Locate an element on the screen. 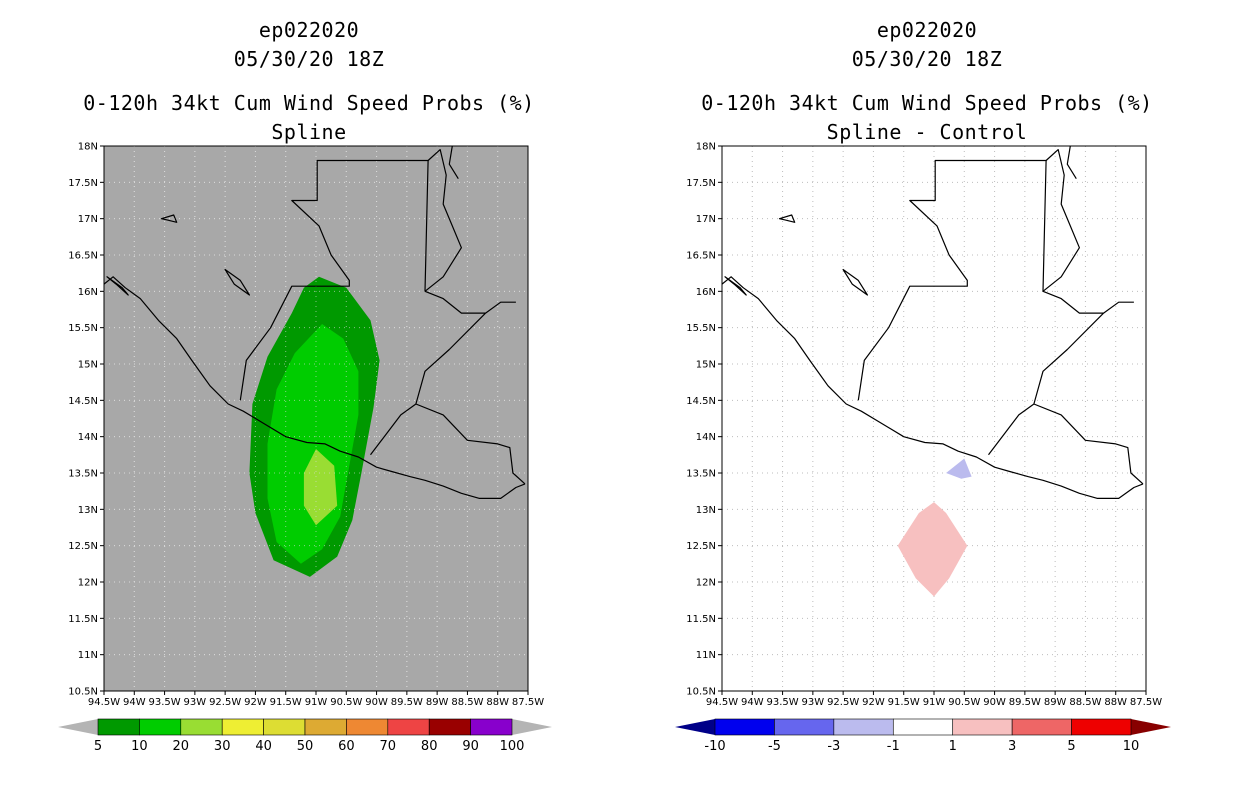 This screenshot has width=1236, height=800. lat-tick-label: 15.5N is located at coordinates (83, 328).